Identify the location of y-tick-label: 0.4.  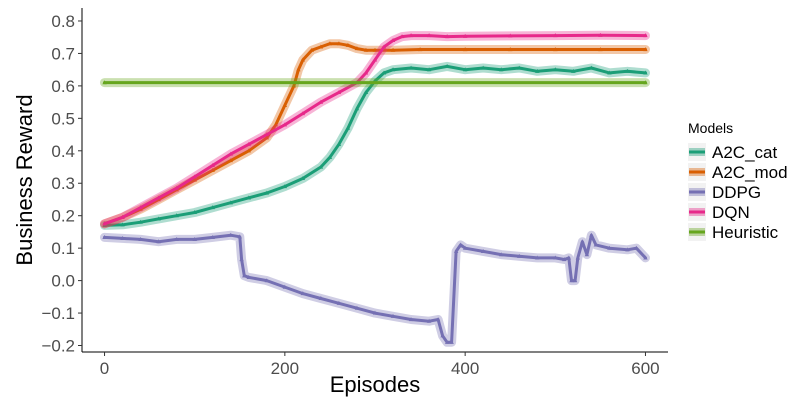
(63, 151).